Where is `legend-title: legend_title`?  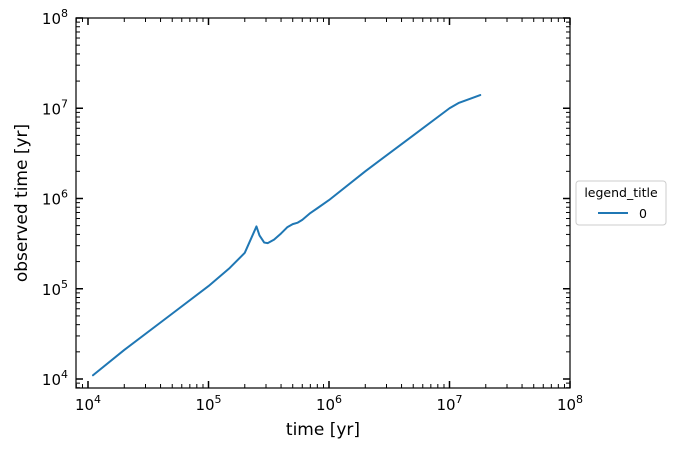 legend-title: legend_title is located at coordinates (621, 192).